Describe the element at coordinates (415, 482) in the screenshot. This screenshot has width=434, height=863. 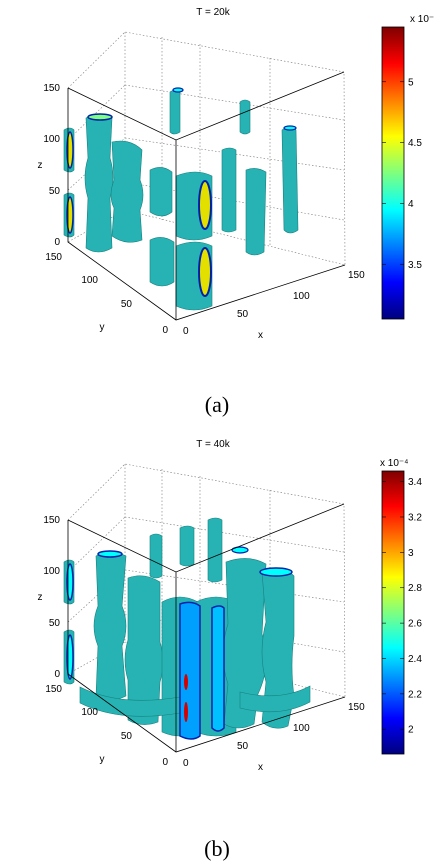
I see `colorbar-tick-label: 3.4` at that location.